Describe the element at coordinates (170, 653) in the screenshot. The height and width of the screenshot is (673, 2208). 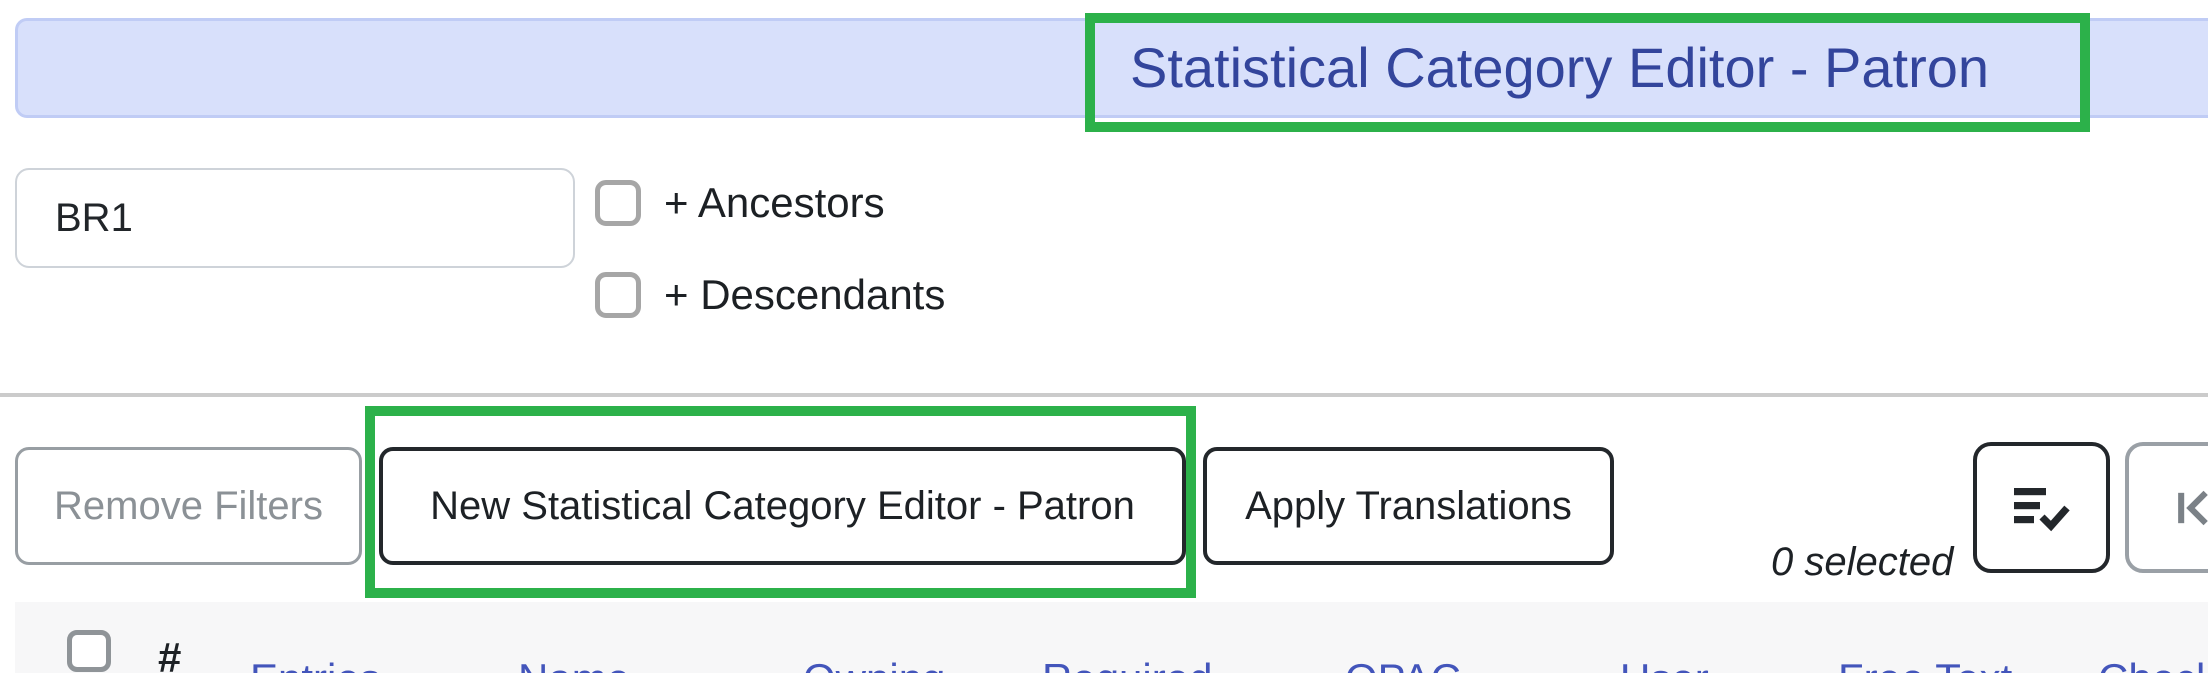
I see `row-number-header: #` at that location.